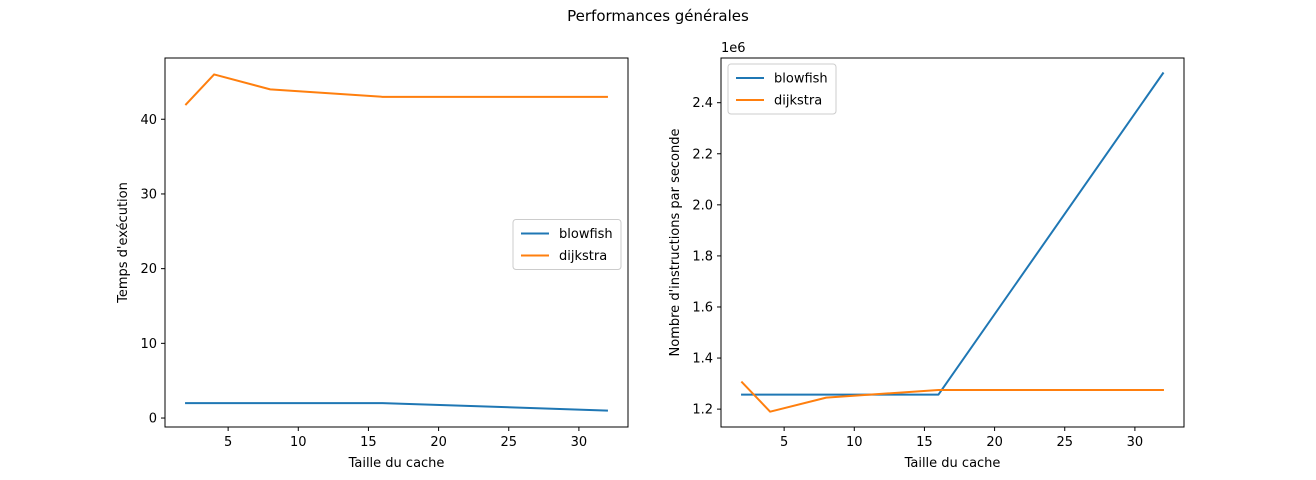 The height and width of the screenshot is (480, 1316). What do you see at coordinates (702, 410) in the screenshot?
I see `y-tick-label: 1.2` at bounding box center [702, 410].